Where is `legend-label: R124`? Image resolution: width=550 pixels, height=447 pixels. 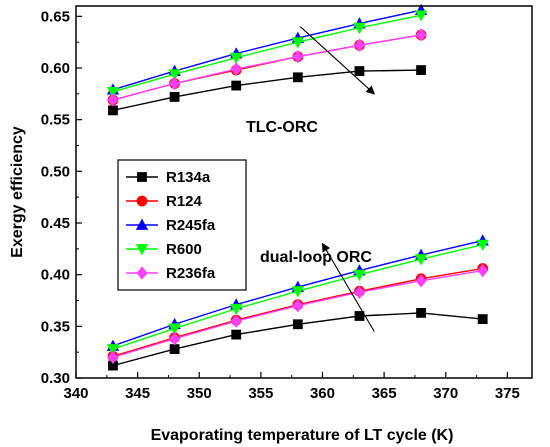
legend-label: R124 is located at coordinates (184, 201).